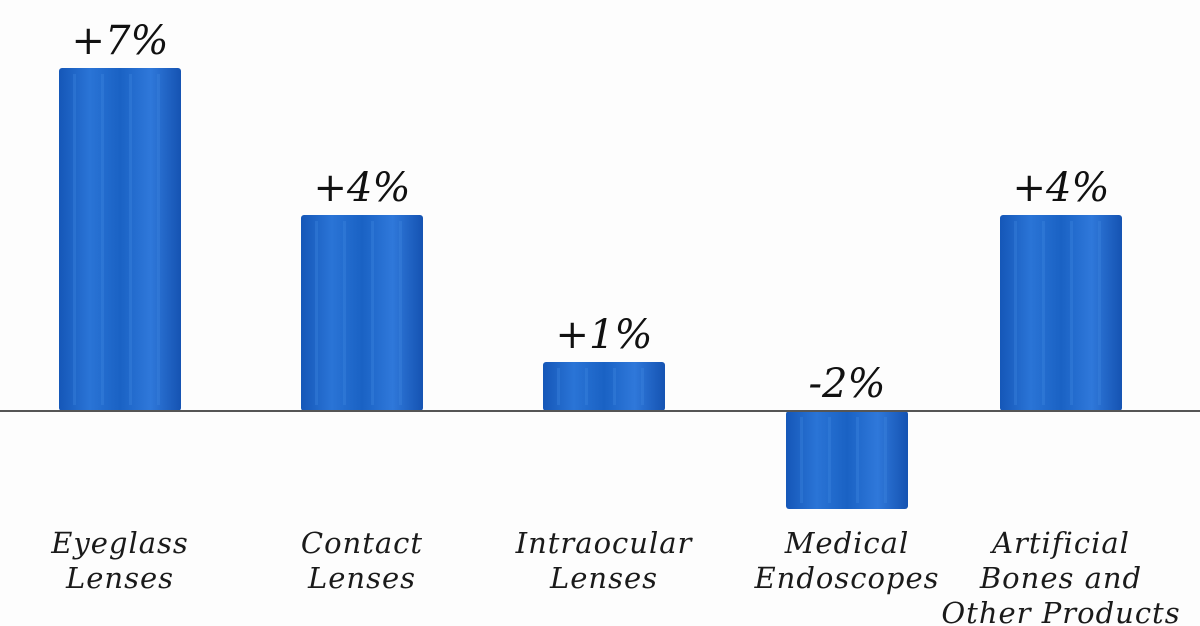 The height and width of the screenshot is (626, 1200). Describe the element at coordinates (847, 384) in the screenshot. I see `bar-value-label: -2%` at that location.